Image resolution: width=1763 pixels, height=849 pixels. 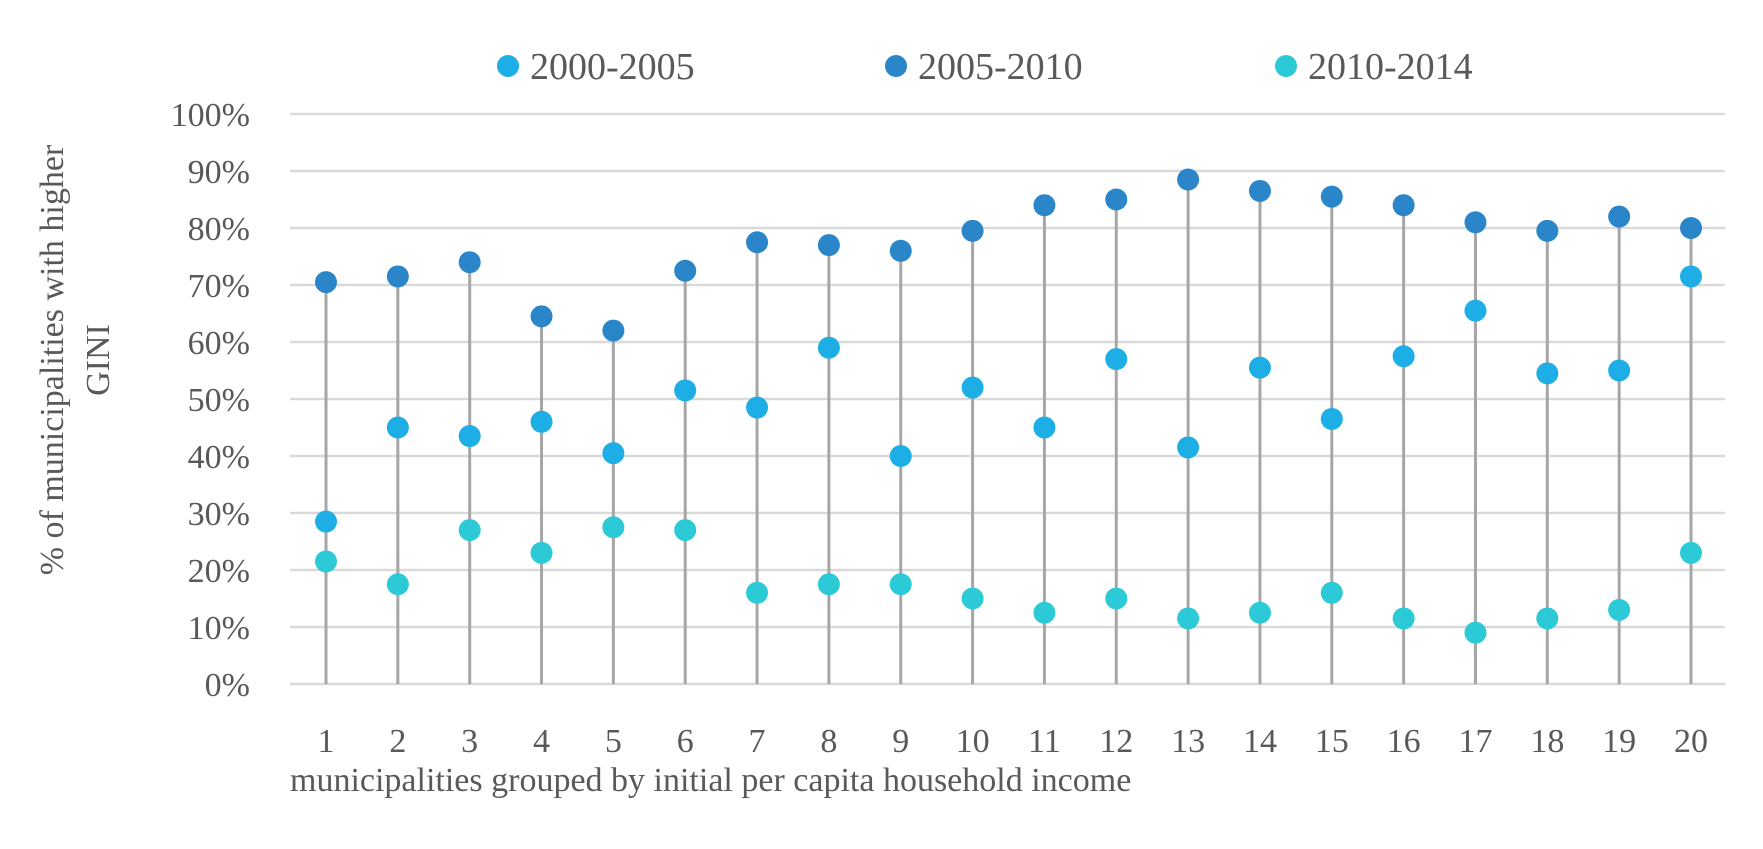 I want to click on x-tick-label: 19, so click(x=1619, y=741).